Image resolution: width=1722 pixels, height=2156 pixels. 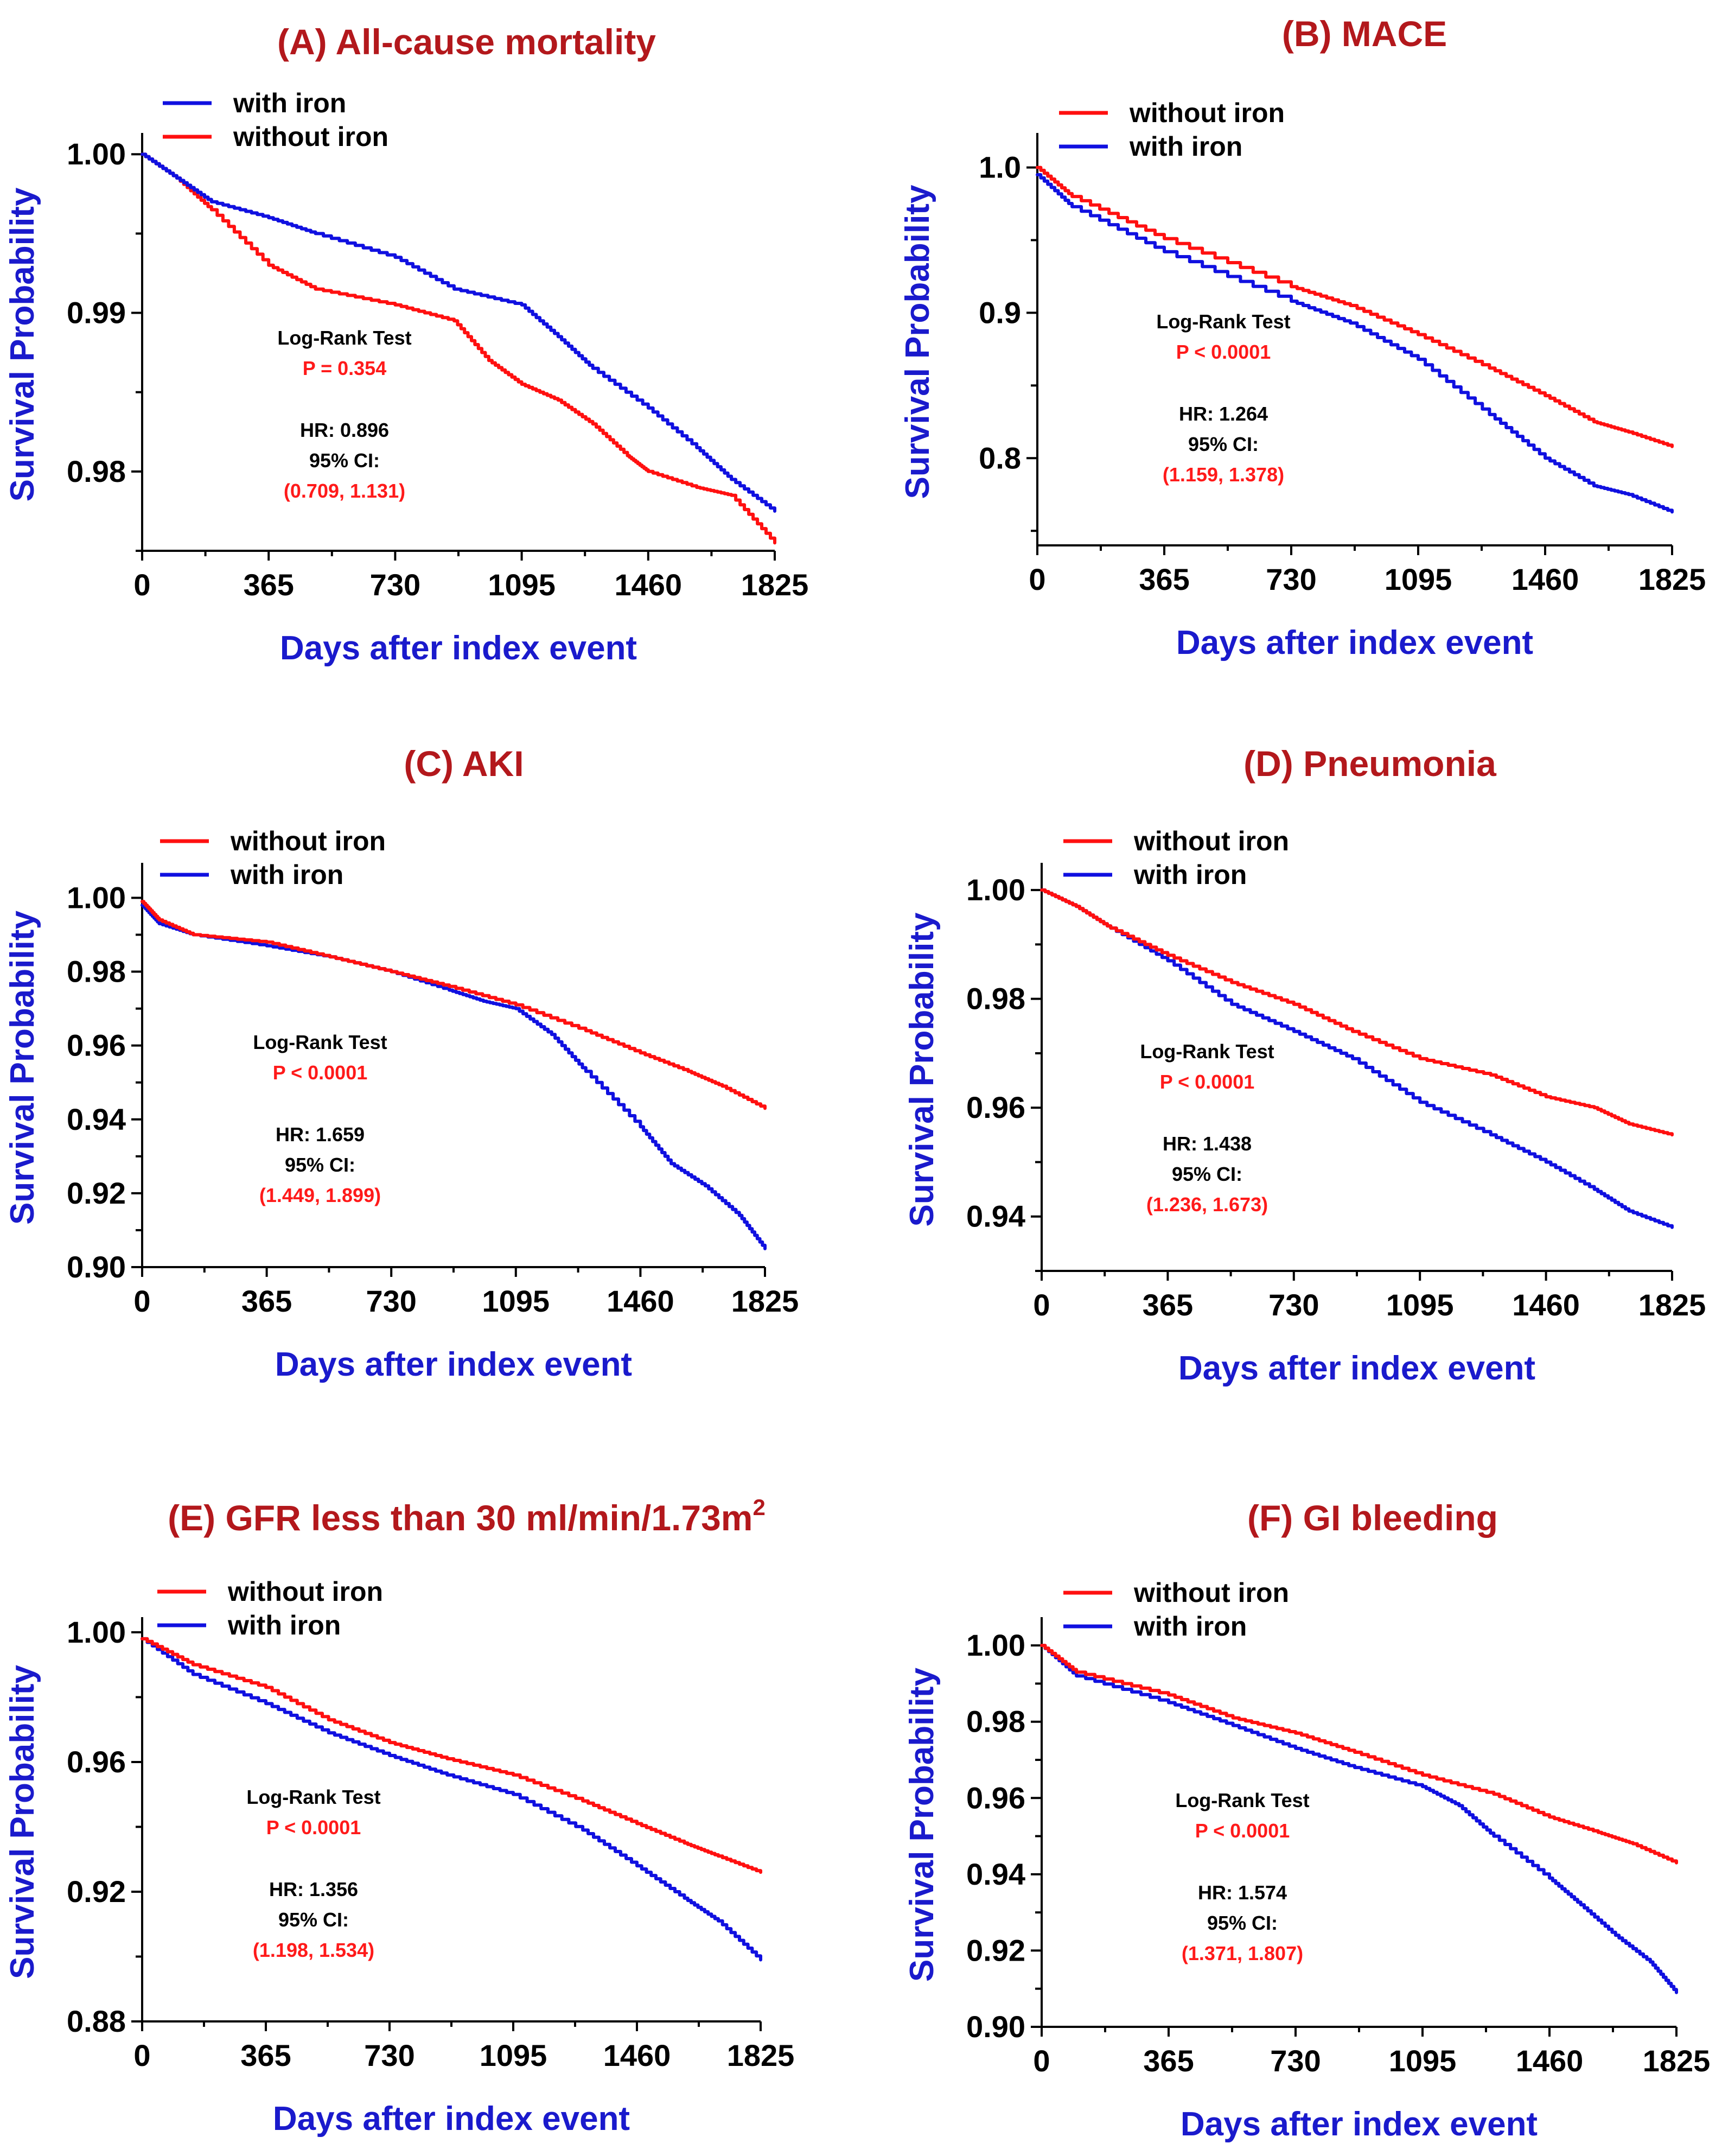 I want to click on chart-title-superscript: 2, so click(x=758, y=1507).